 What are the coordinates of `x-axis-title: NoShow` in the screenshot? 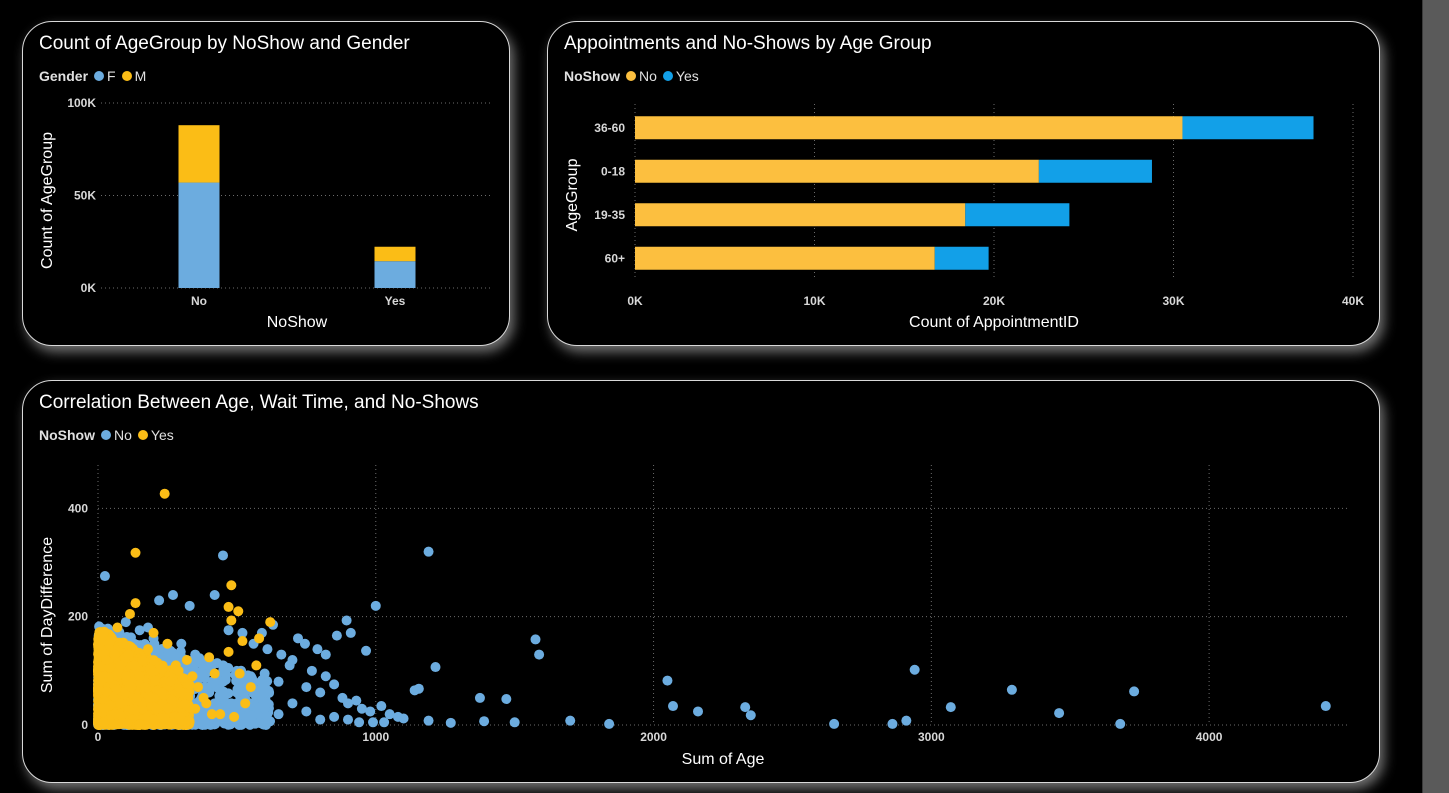 It's located at (297, 322).